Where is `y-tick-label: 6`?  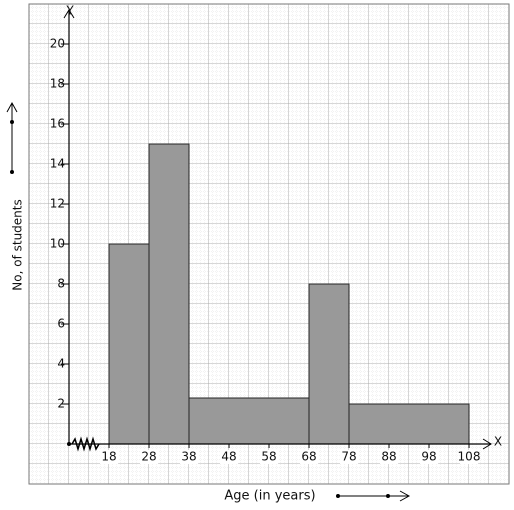 y-tick-label: 6 is located at coordinates (61, 324).